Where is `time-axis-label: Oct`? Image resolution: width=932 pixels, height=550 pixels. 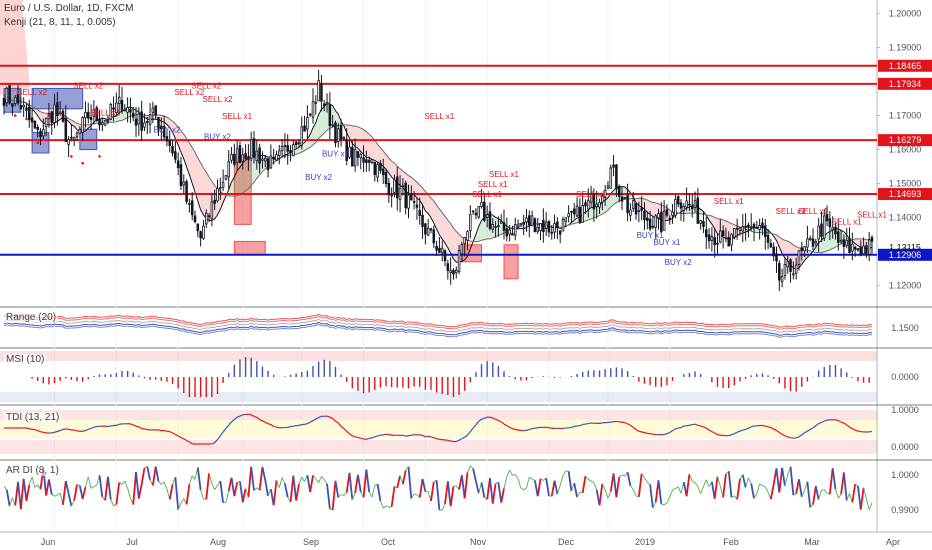
time-axis-label: Oct is located at coordinates (388, 542).